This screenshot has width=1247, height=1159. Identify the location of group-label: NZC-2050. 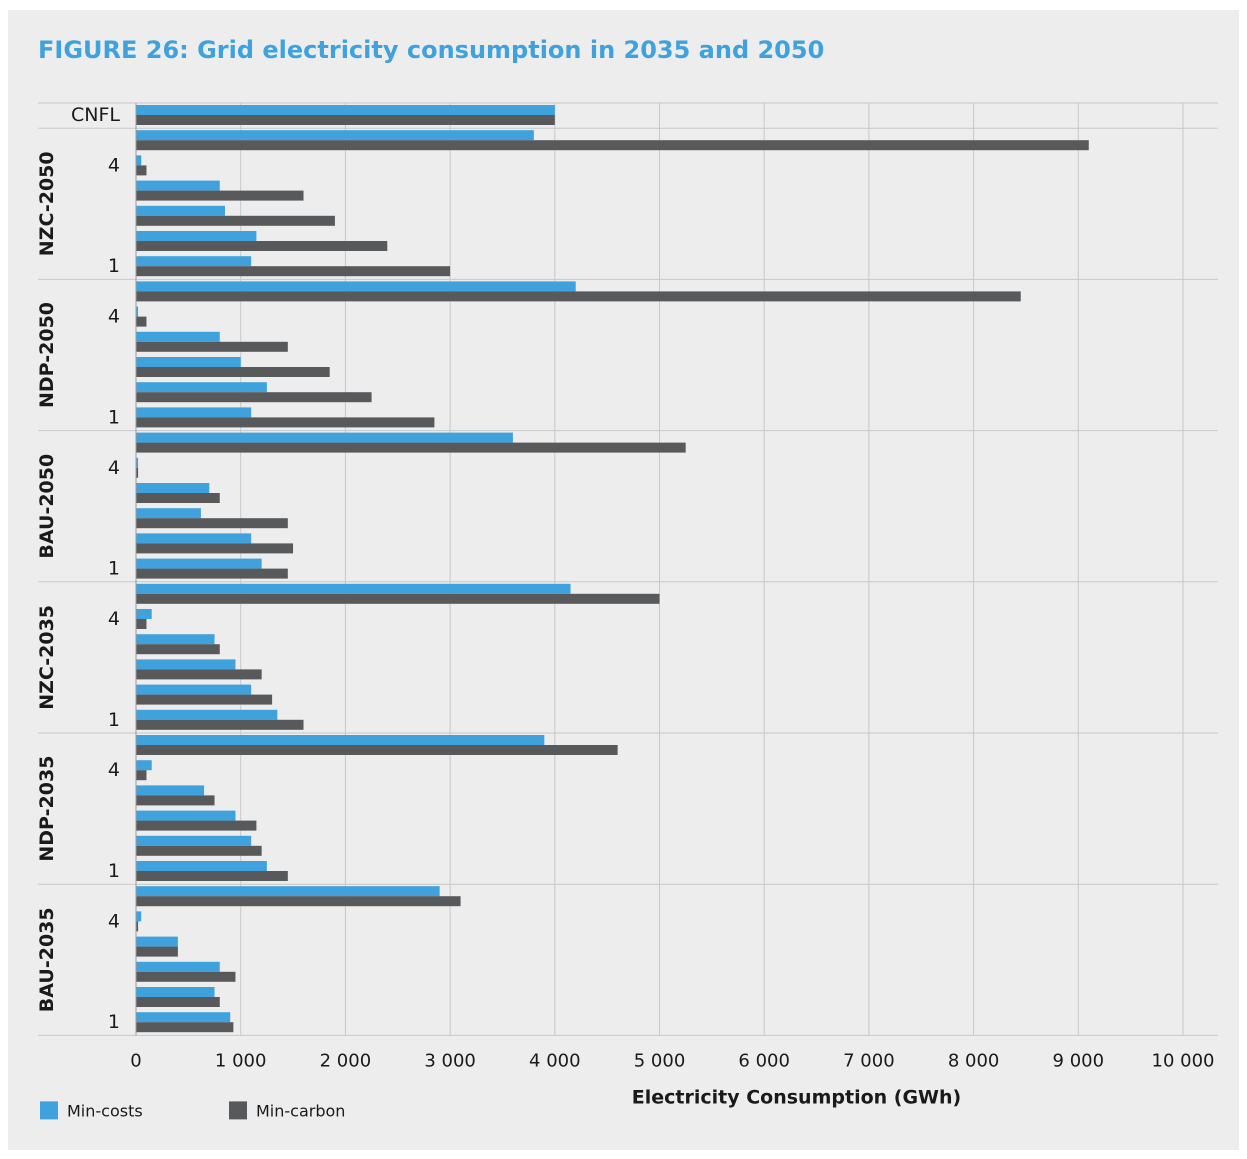
(47, 203).